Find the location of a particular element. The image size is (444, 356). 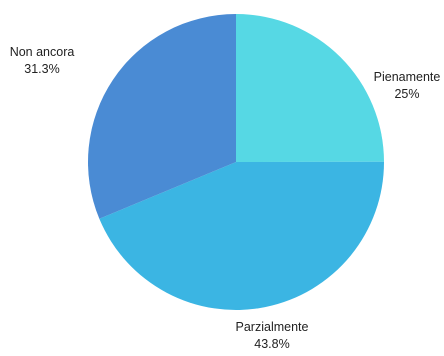

slice-value-label: 43.8% is located at coordinates (271, 344).